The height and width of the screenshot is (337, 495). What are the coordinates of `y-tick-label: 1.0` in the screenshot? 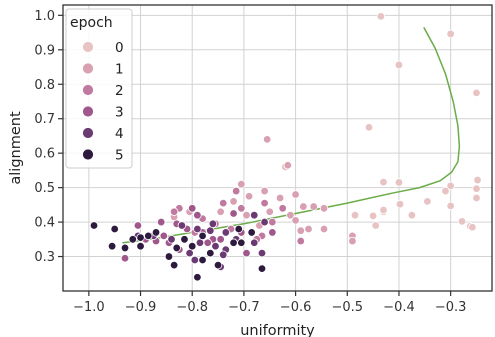 It's located at (44, 16).